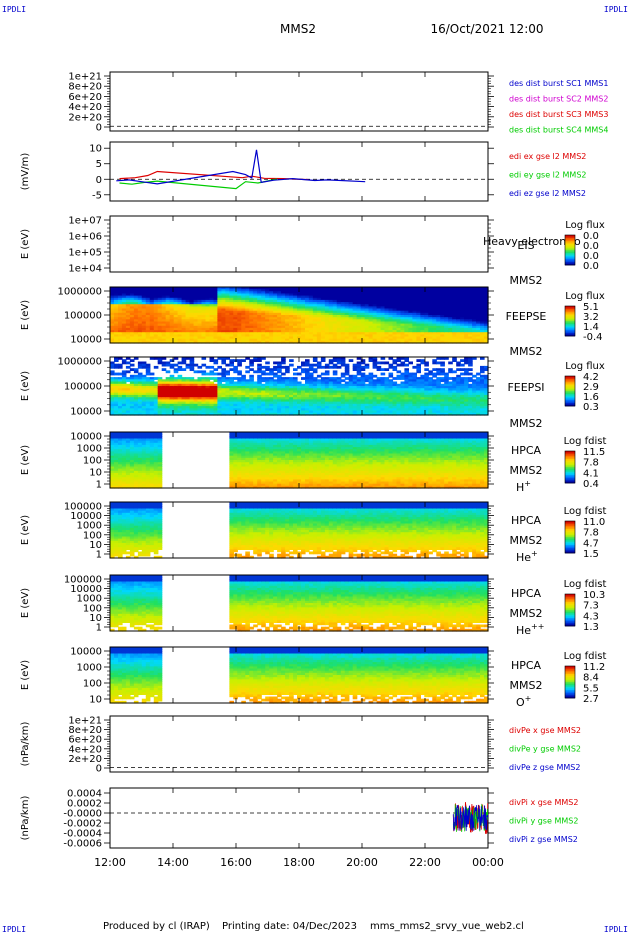 The image size is (630, 934). Describe the element at coordinates (570, 248) in the screenshot. I see `eis-colorbar-step` at that location.